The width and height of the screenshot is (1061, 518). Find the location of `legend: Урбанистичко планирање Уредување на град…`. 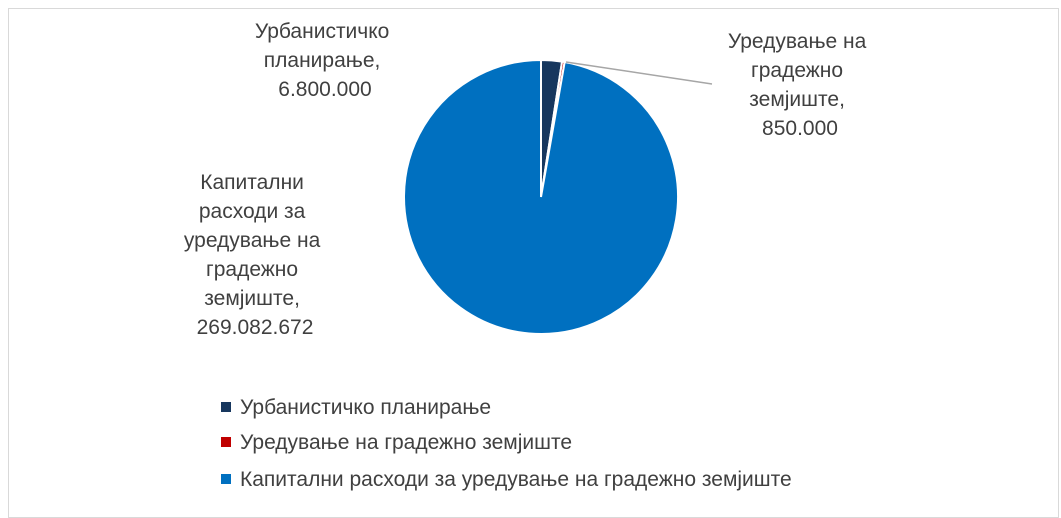

legend: Урбанистичко планирање Уредување на град… is located at coordinates (506, 443).